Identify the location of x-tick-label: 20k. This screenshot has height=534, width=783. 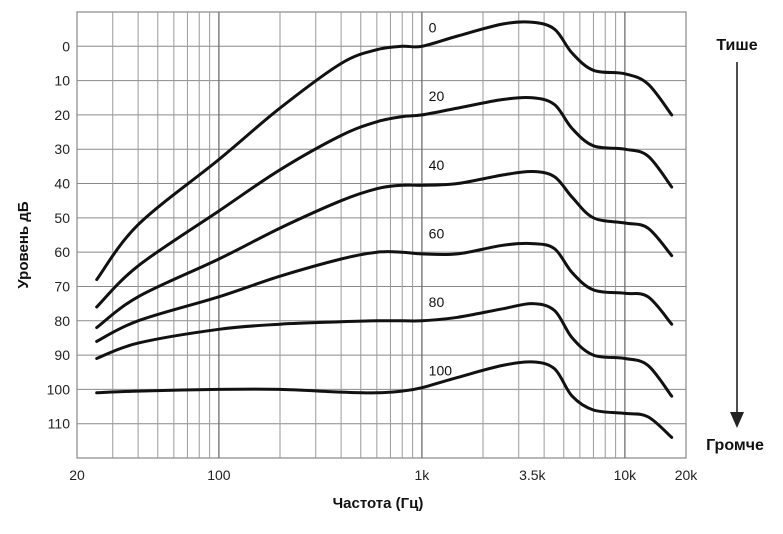
(687, 475).